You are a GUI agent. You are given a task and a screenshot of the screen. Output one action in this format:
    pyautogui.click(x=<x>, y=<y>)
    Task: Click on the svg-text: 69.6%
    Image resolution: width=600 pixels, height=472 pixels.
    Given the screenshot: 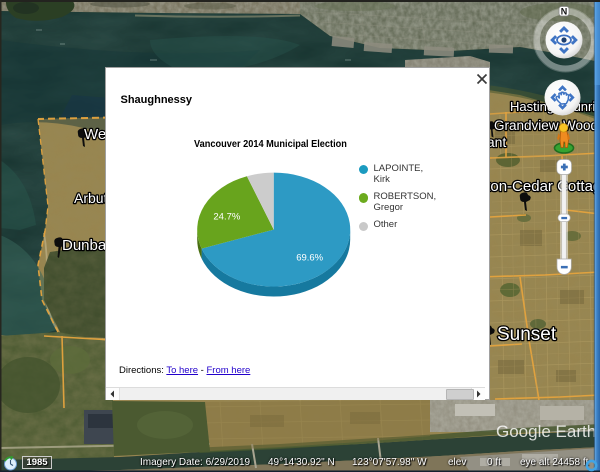 What is the action you would take?
    pyautogui.click(x=309, y=257)
    